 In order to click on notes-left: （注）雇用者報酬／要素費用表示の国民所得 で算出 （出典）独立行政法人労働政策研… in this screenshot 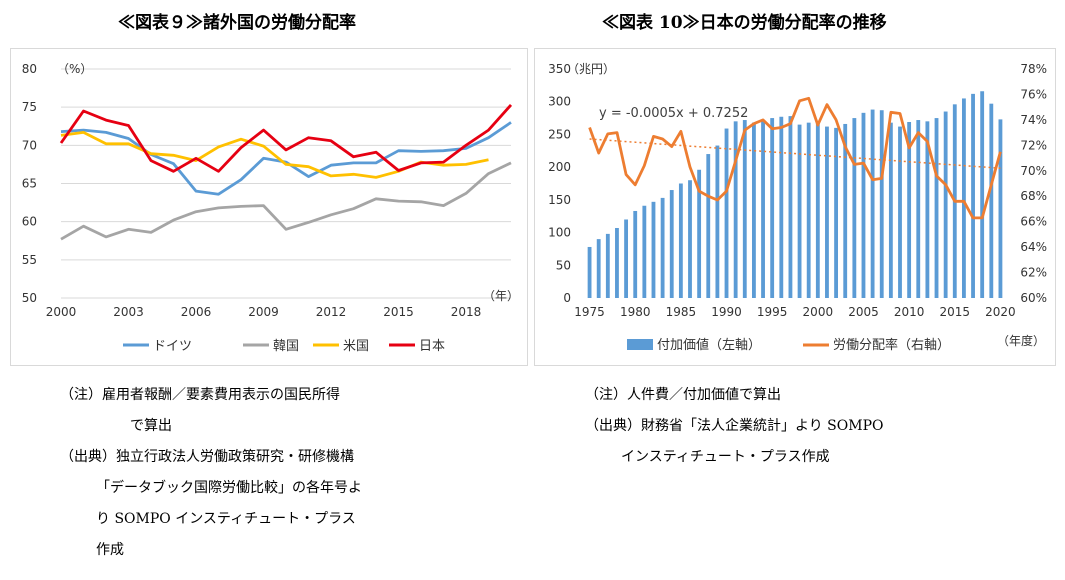, I will do `click(211, 473)`.